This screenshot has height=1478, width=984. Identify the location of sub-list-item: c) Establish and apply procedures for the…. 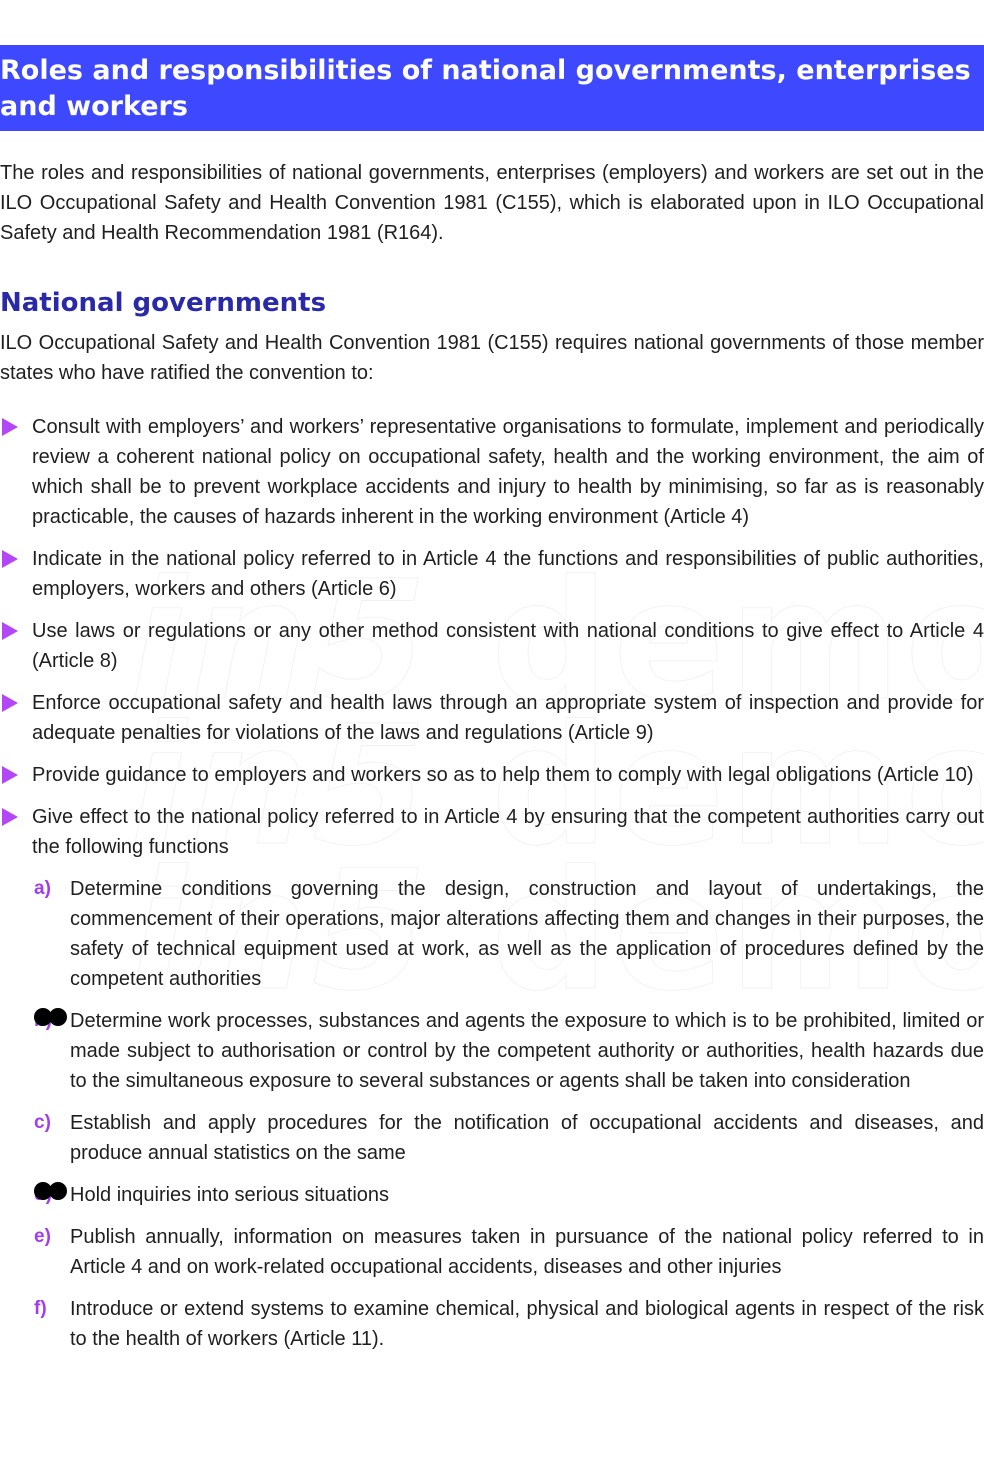
(492, 1138).